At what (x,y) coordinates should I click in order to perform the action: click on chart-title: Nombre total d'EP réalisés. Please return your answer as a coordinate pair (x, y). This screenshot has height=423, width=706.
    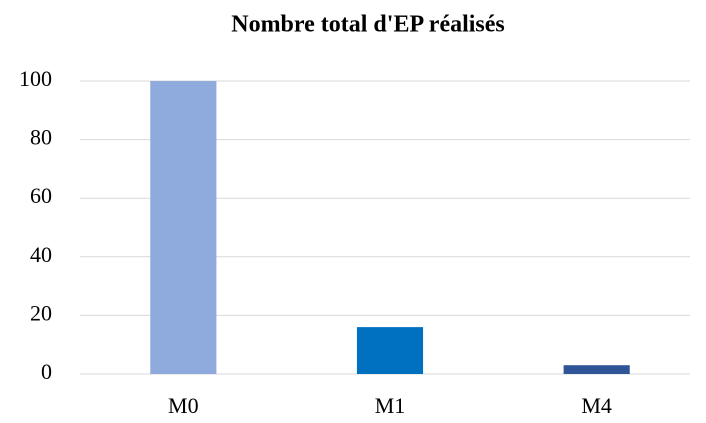
    Looking at the image, I should click on (368, 25).